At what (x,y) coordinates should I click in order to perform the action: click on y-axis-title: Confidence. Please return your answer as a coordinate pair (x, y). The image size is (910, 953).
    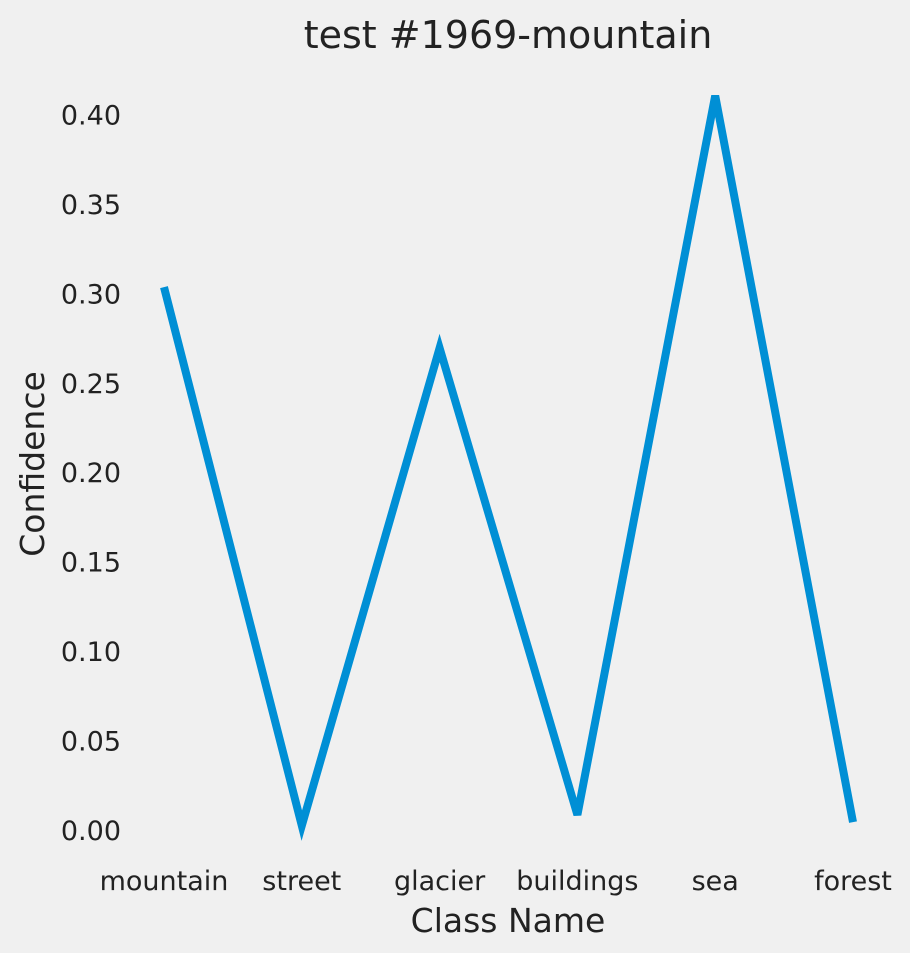
    Looking at the image, I should click on (32, 464).